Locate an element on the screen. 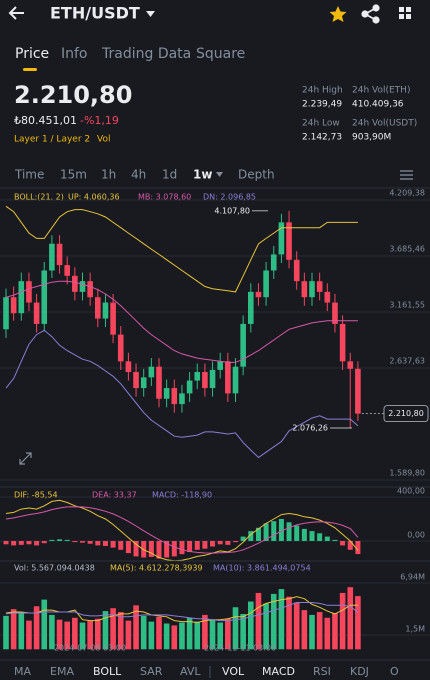 Image resolution: width=430 pixels, height=680 pixels. indicator-tab: VOL is located at coordinates (233, 671).